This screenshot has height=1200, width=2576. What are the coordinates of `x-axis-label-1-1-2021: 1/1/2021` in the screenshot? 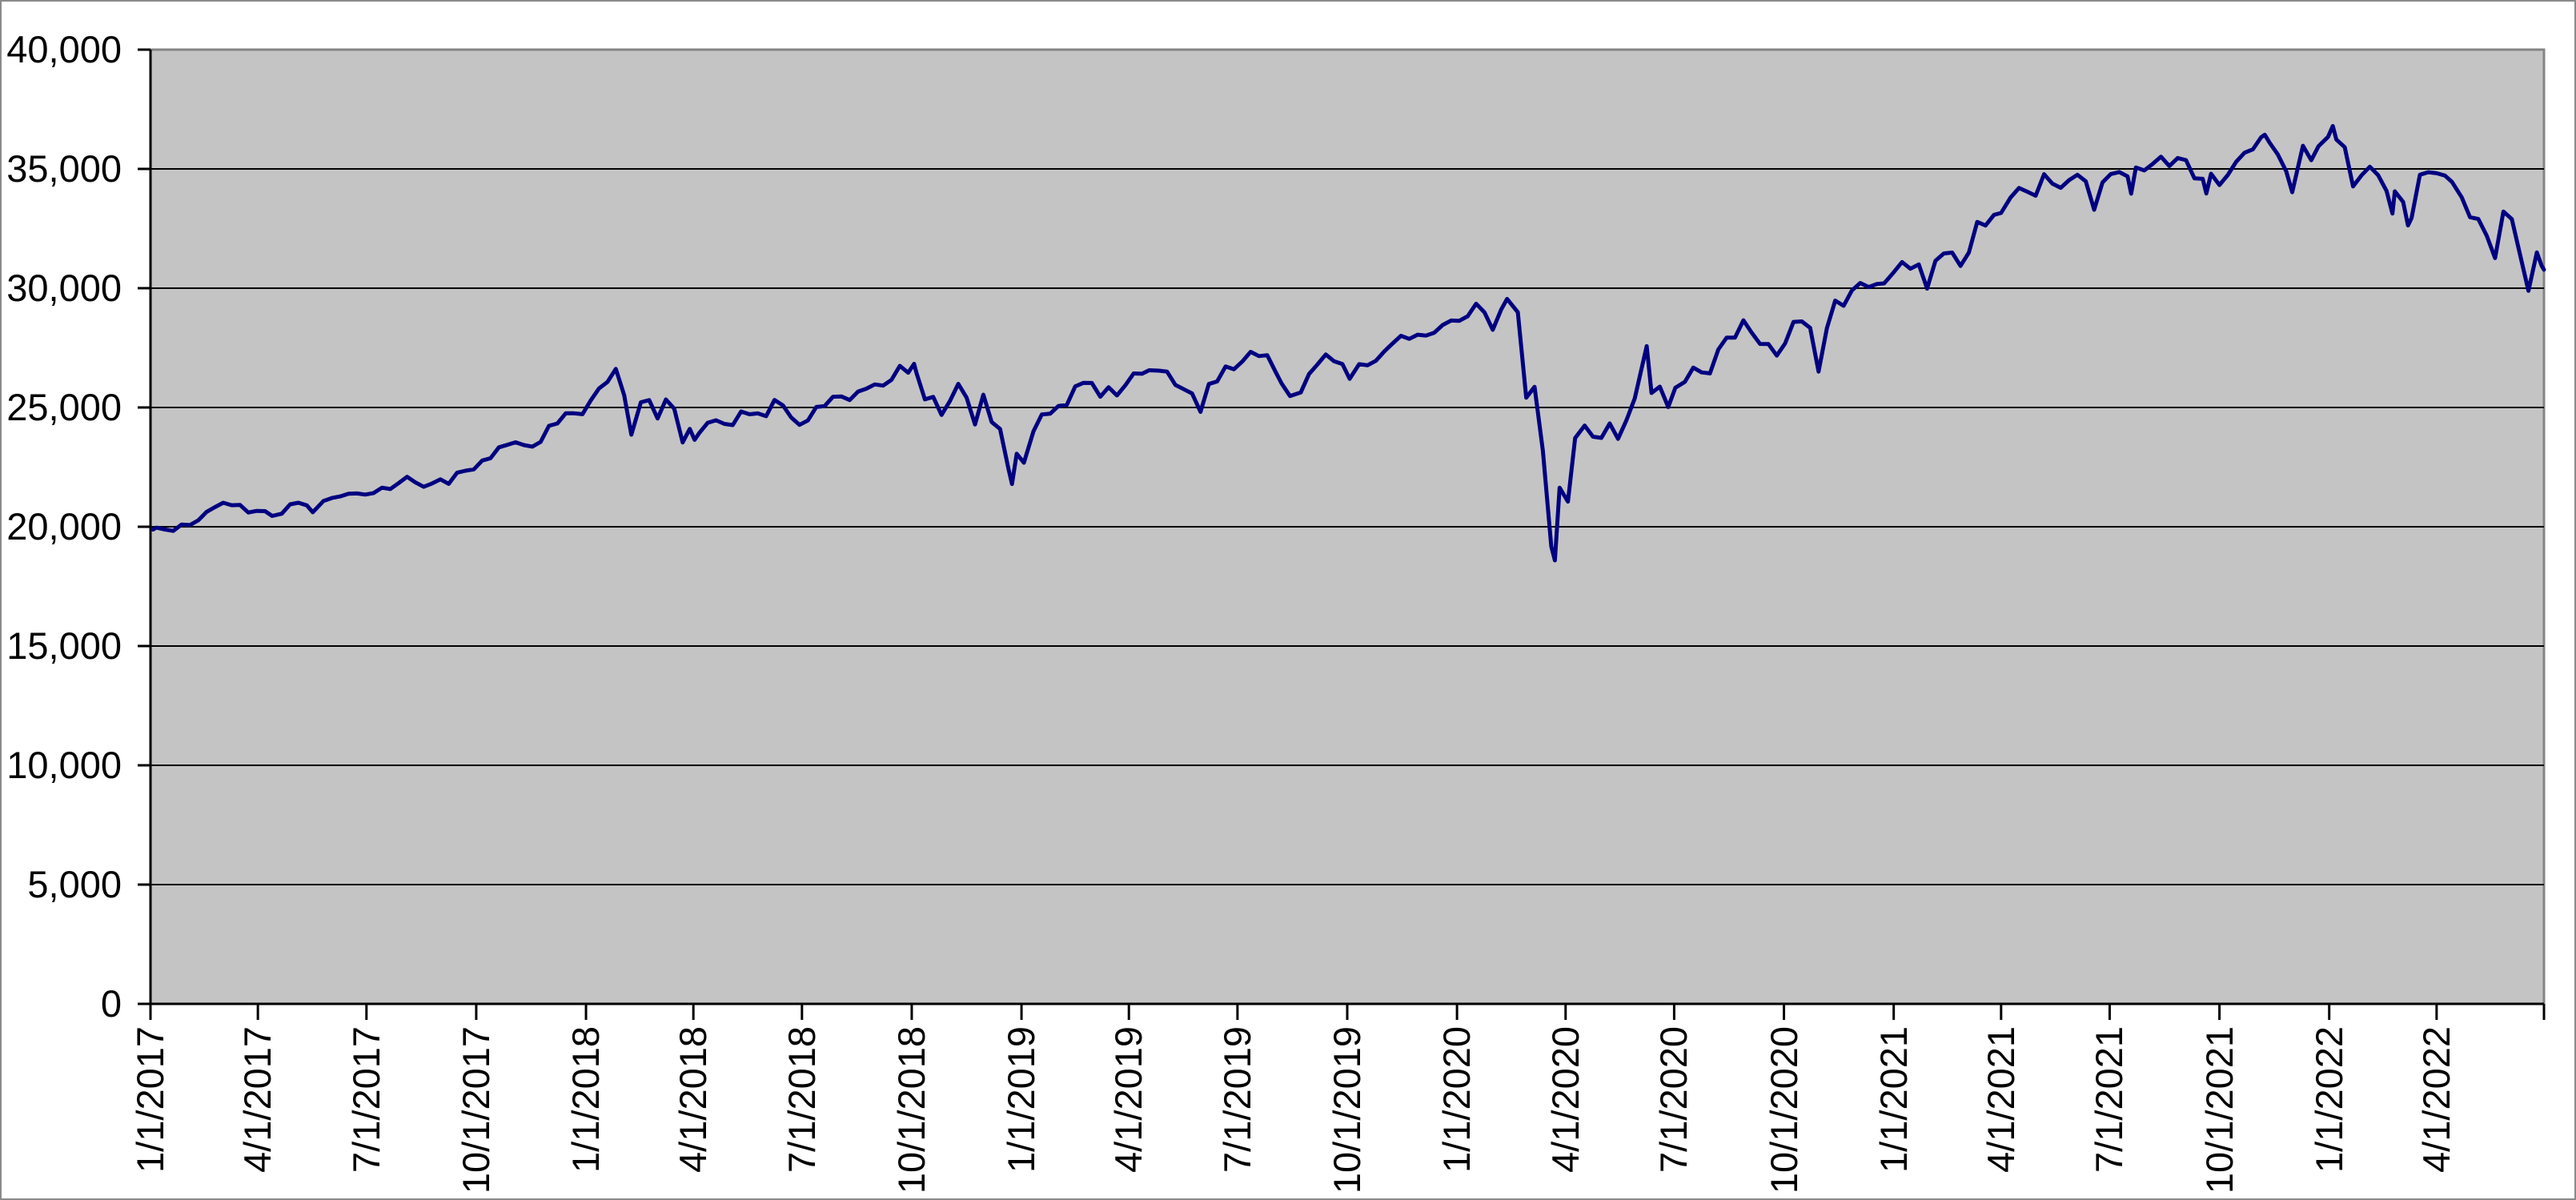 It's located at (1894, 1099).